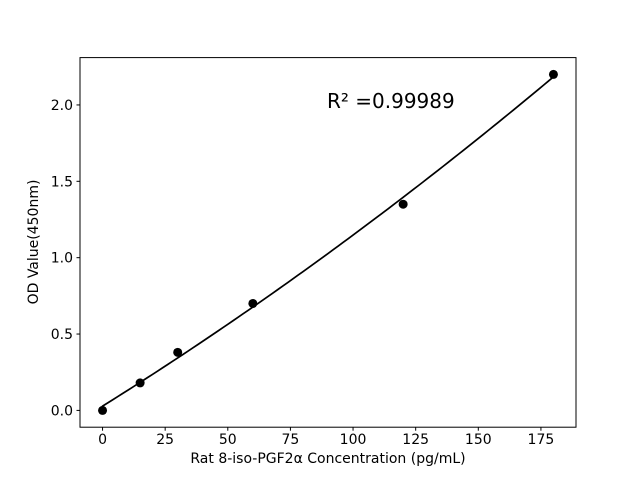 The image size is (640, 480). Describe the element at coordinates (165, 440) in the screenshot. I see `x-tick-label: 25` at that location.